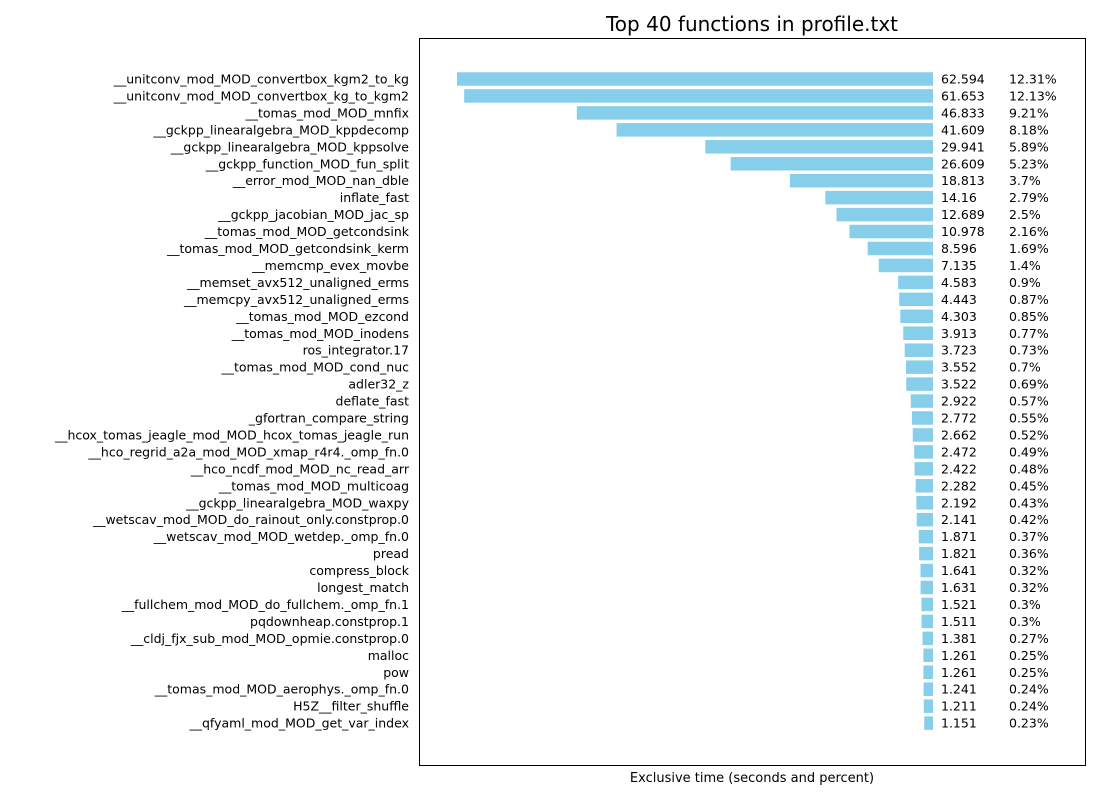 Image resolution: width=1100 pixels, height=800 pixels. Describe the element at coordinates (1029, 299) in the screenshot. I see `percent-label: 0.87%` at that location.